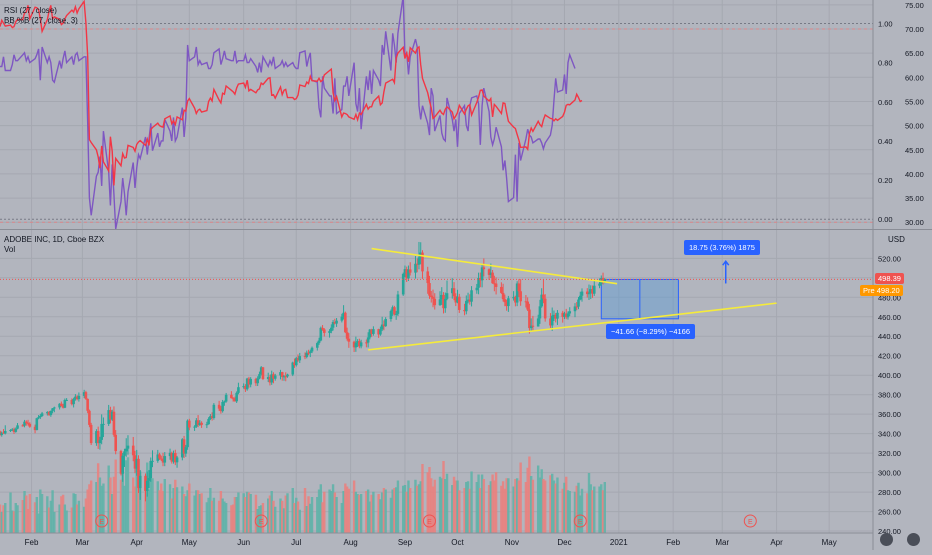 This screenshot has height=555, width=932. Describe the element at coordinates (722, 542) in the screenshot. I see `x-tick-label: Mar` at that location.